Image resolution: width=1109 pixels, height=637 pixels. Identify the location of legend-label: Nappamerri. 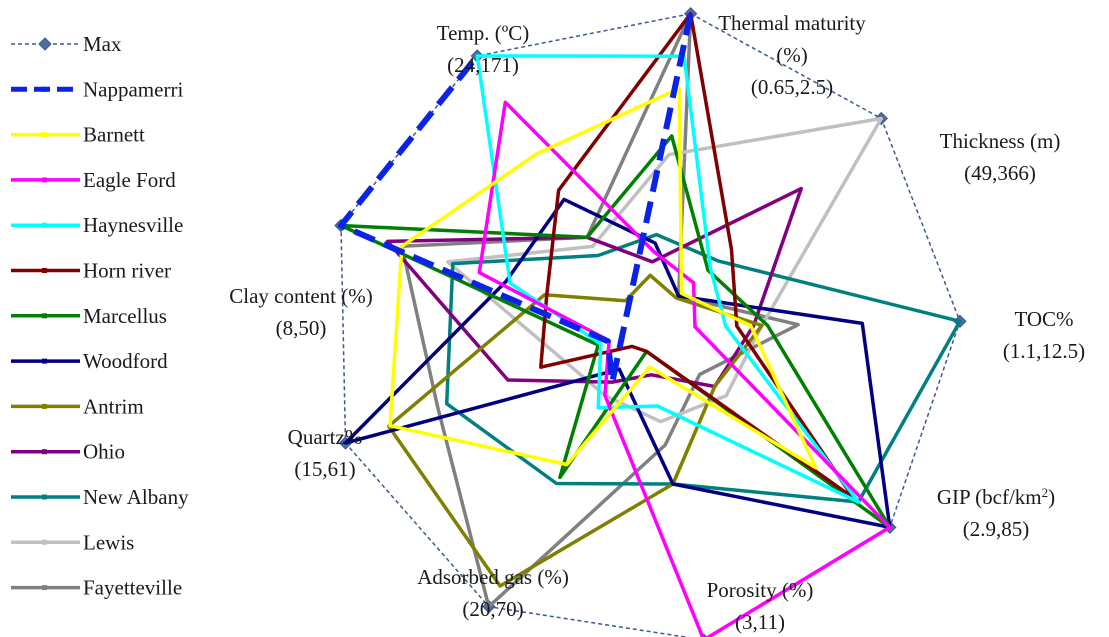
(133, 89).